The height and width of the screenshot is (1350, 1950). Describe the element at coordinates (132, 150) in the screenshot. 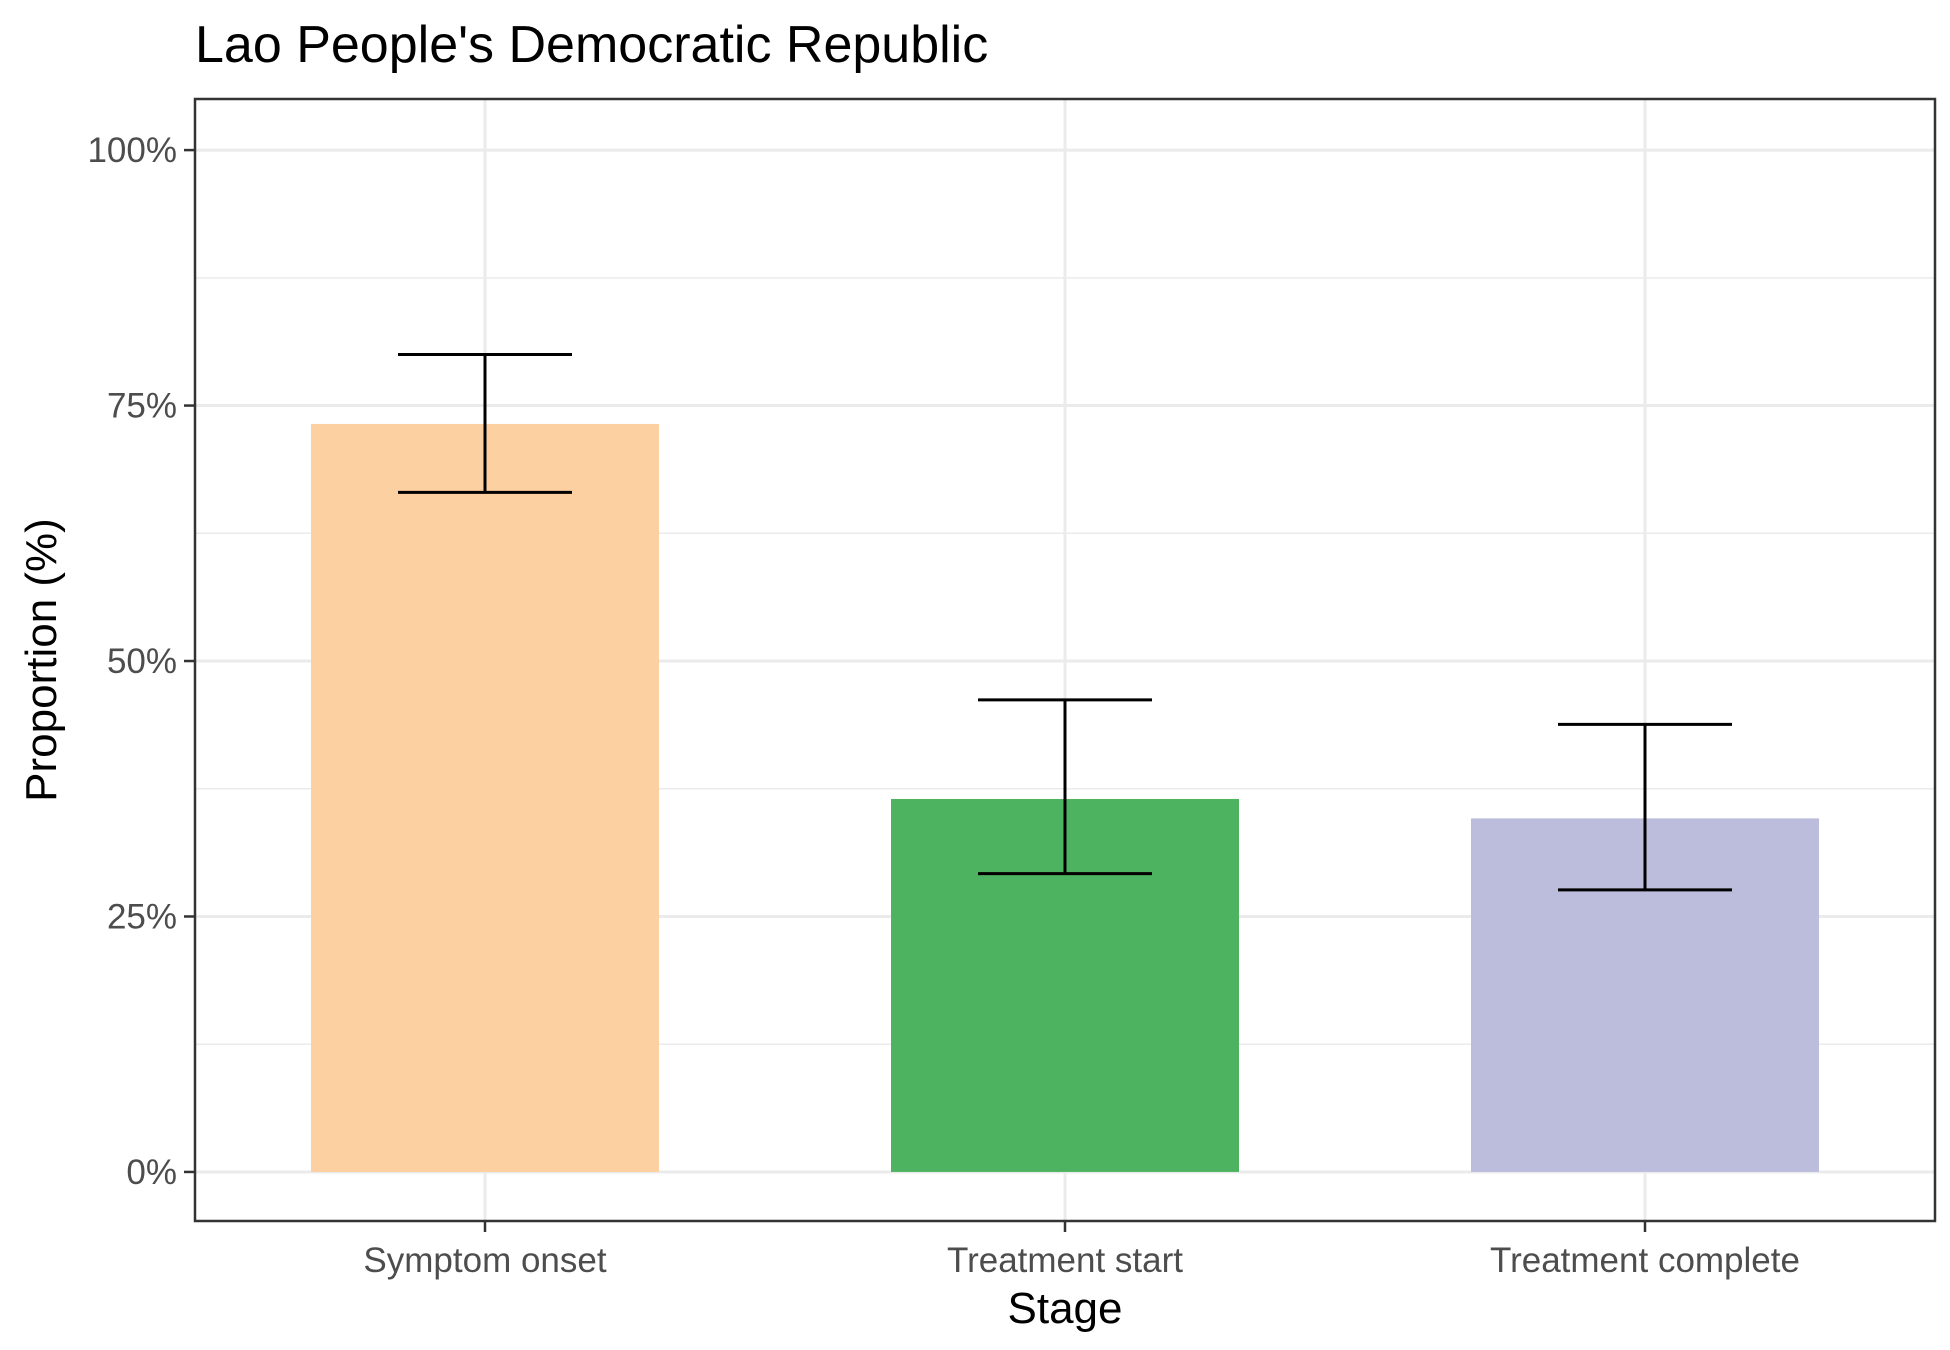

I see `y-tick-label: 100%` at that location.